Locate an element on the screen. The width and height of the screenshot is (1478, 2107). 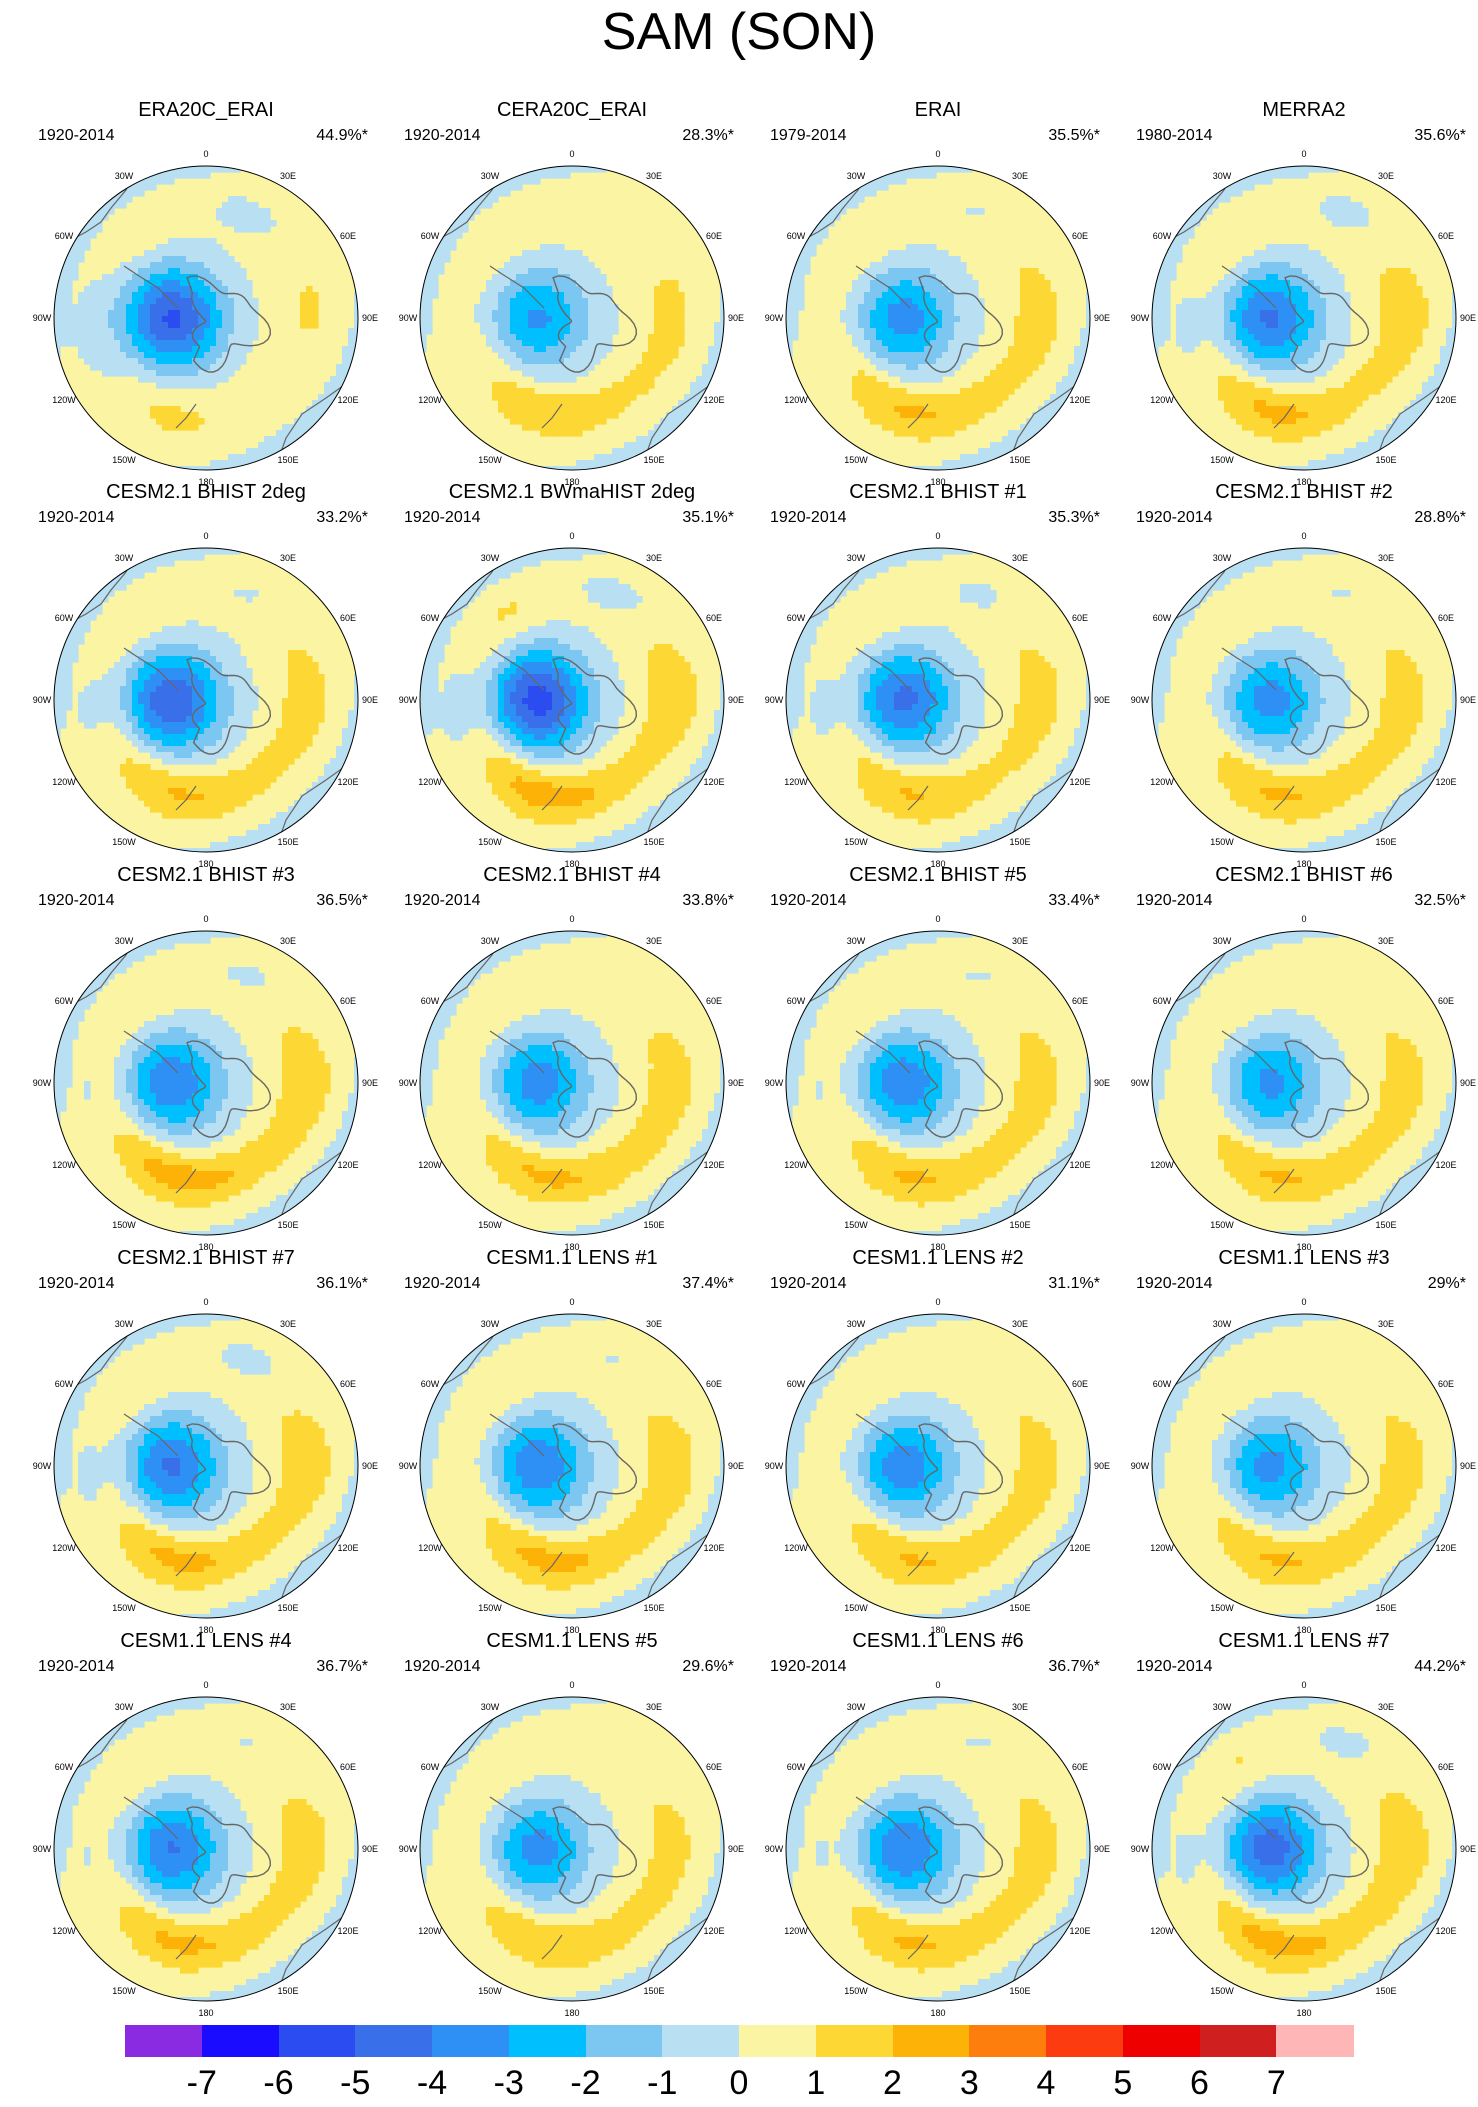
longitude-label: 0 is located at coordinates (205, 154).